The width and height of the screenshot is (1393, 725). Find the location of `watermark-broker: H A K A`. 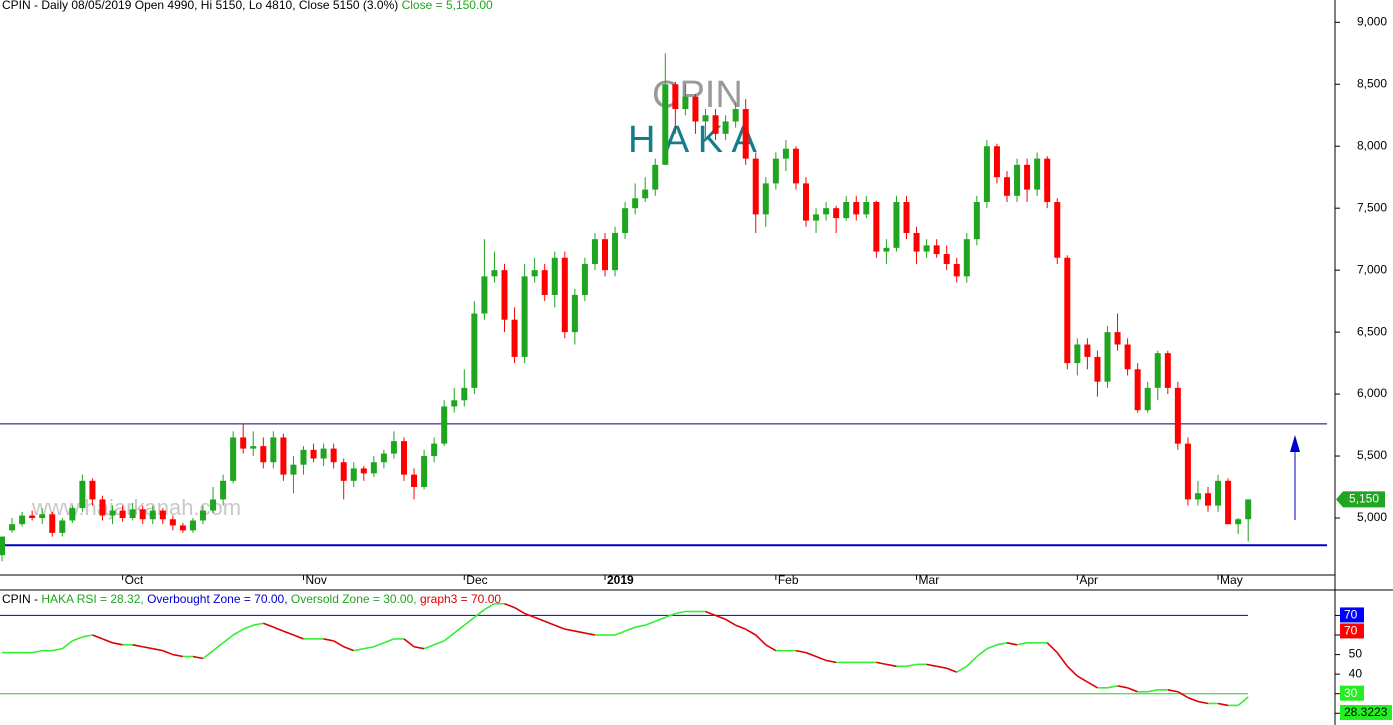

watermark-broker: H A K A is located at coordinates (693, 140).